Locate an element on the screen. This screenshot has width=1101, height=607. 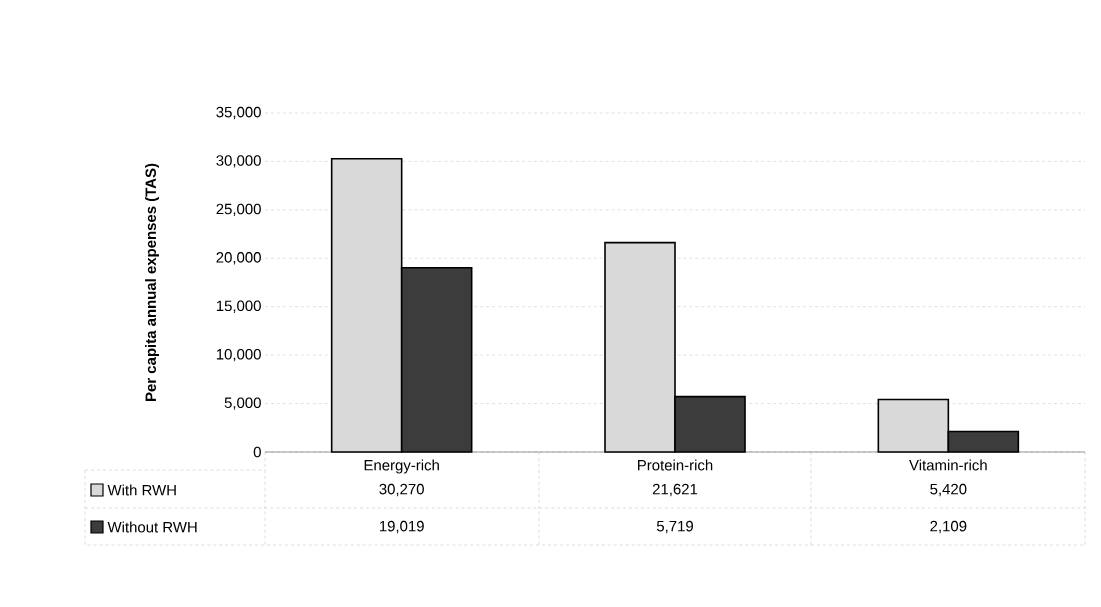
data-label: 30,270 is located at coordinates (401, 490).